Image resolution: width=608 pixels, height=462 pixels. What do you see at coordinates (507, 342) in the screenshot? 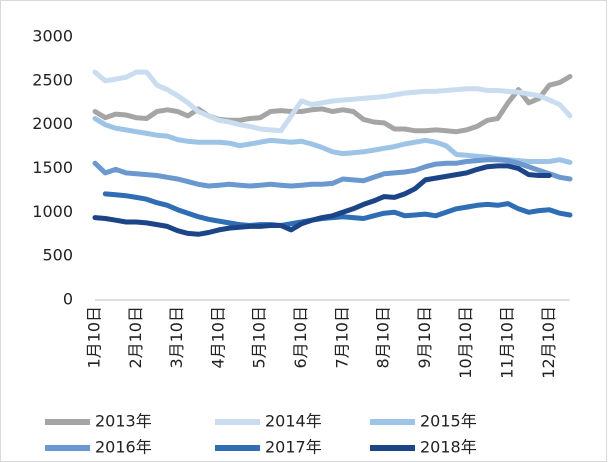
I see `x-tick-label: 11月10日` at bounding box center [507, 342].